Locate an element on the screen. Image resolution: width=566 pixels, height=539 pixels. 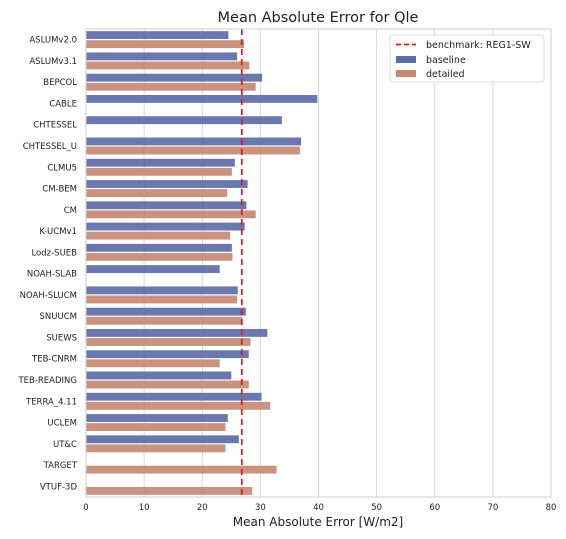
y-category-label: VTUF-3D is located at coordinates (59, 487).